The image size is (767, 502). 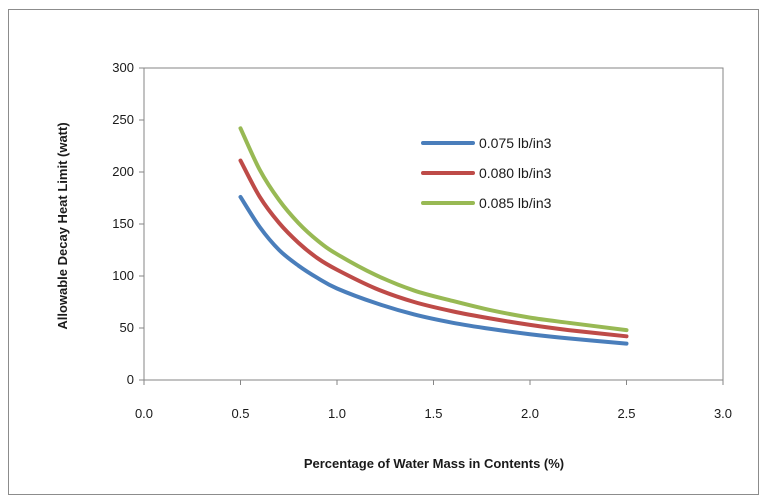 I want to click on x-tick-label: 3.0, so click(x=723, y=413).